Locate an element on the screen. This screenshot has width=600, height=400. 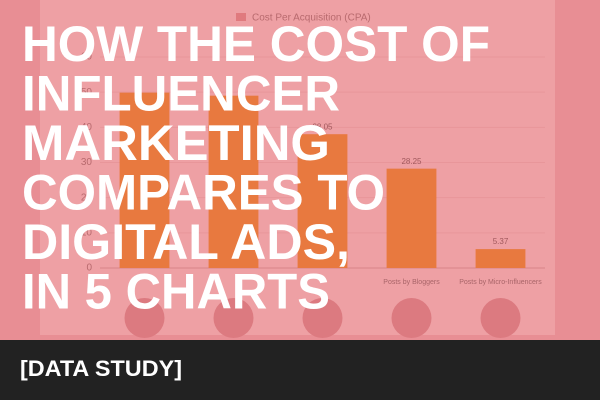
headline-line: DIGITAL ADS, is located at coordinates (186, 242).